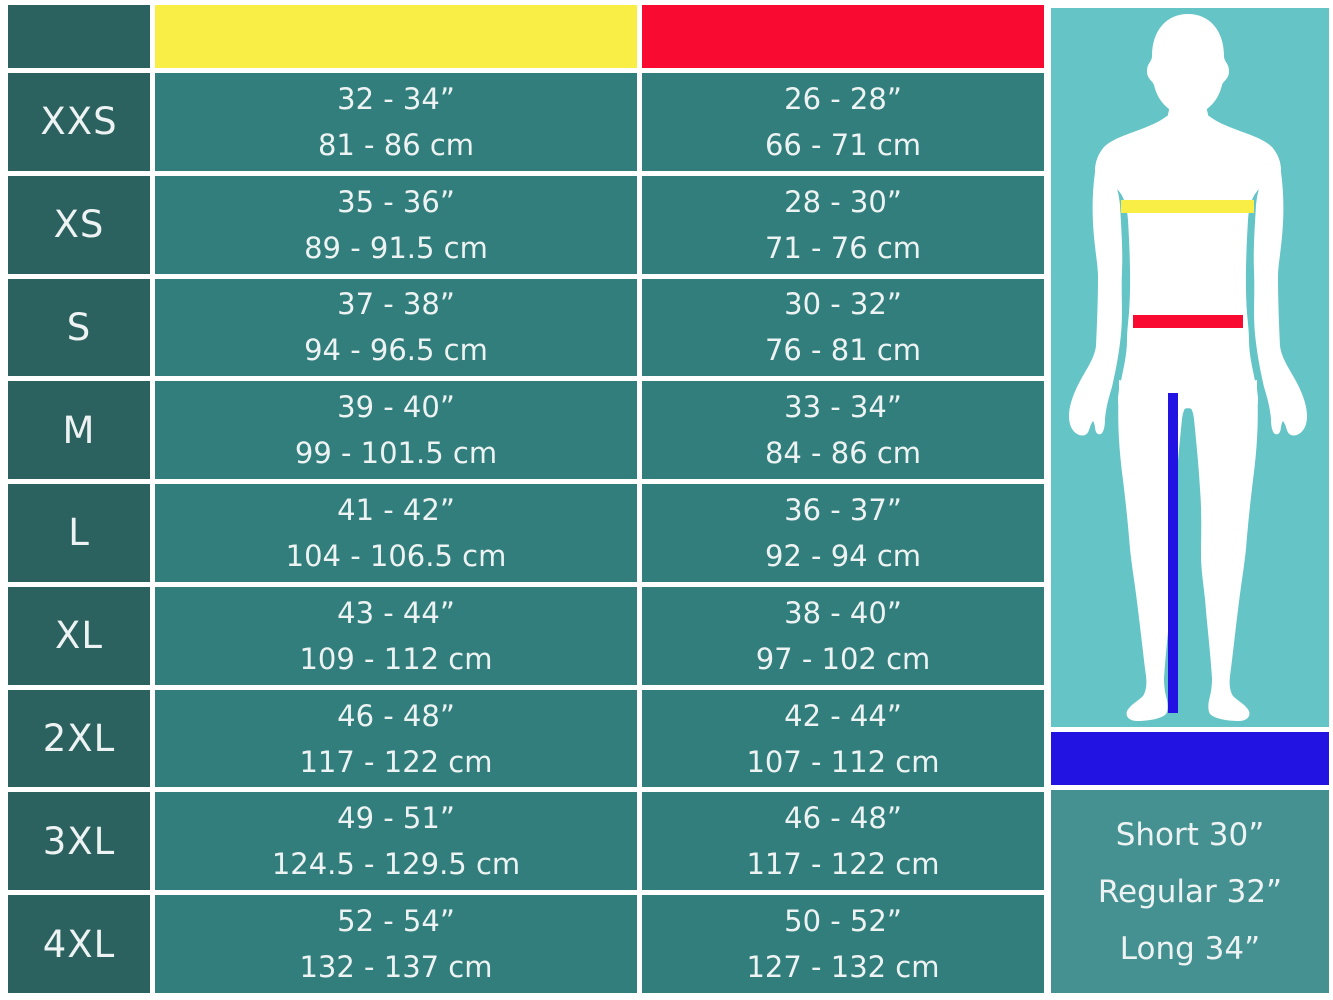 The image size is (1333, 1000). What do you see at coordinates (396, 430) in the screenshot?
I see `chest-cell-m: 39 - 40” 99 - 101.5 cm` at bounding box center [396, 430].